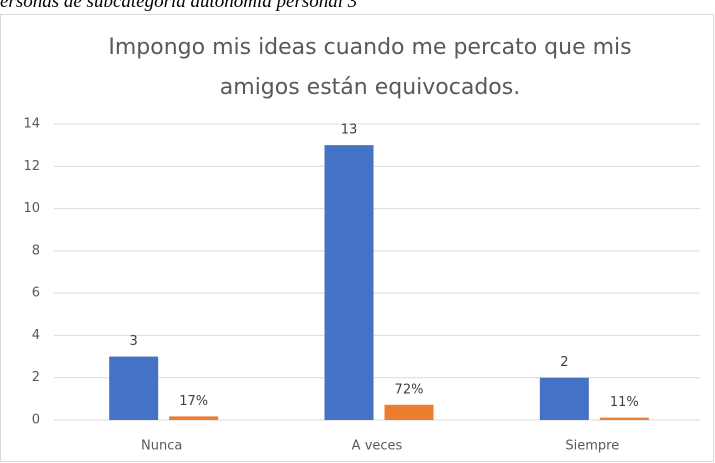 The image size is (715, 463). What do you see at coordinates (31, 166) in the screenshot?
I see `y-tick-label: 12` at bounding box center [31, 166].